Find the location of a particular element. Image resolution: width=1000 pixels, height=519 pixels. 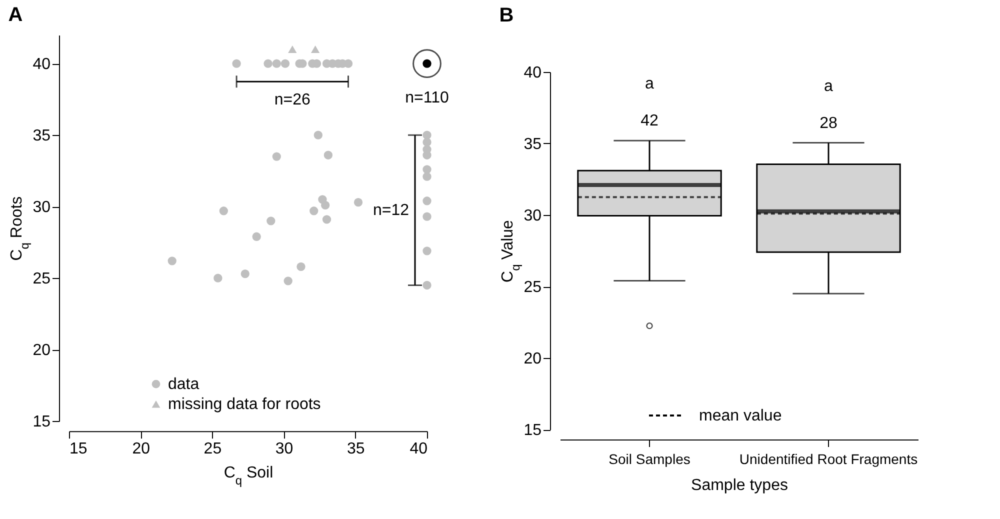

legend-label: data is located at coordinates (184, 385).